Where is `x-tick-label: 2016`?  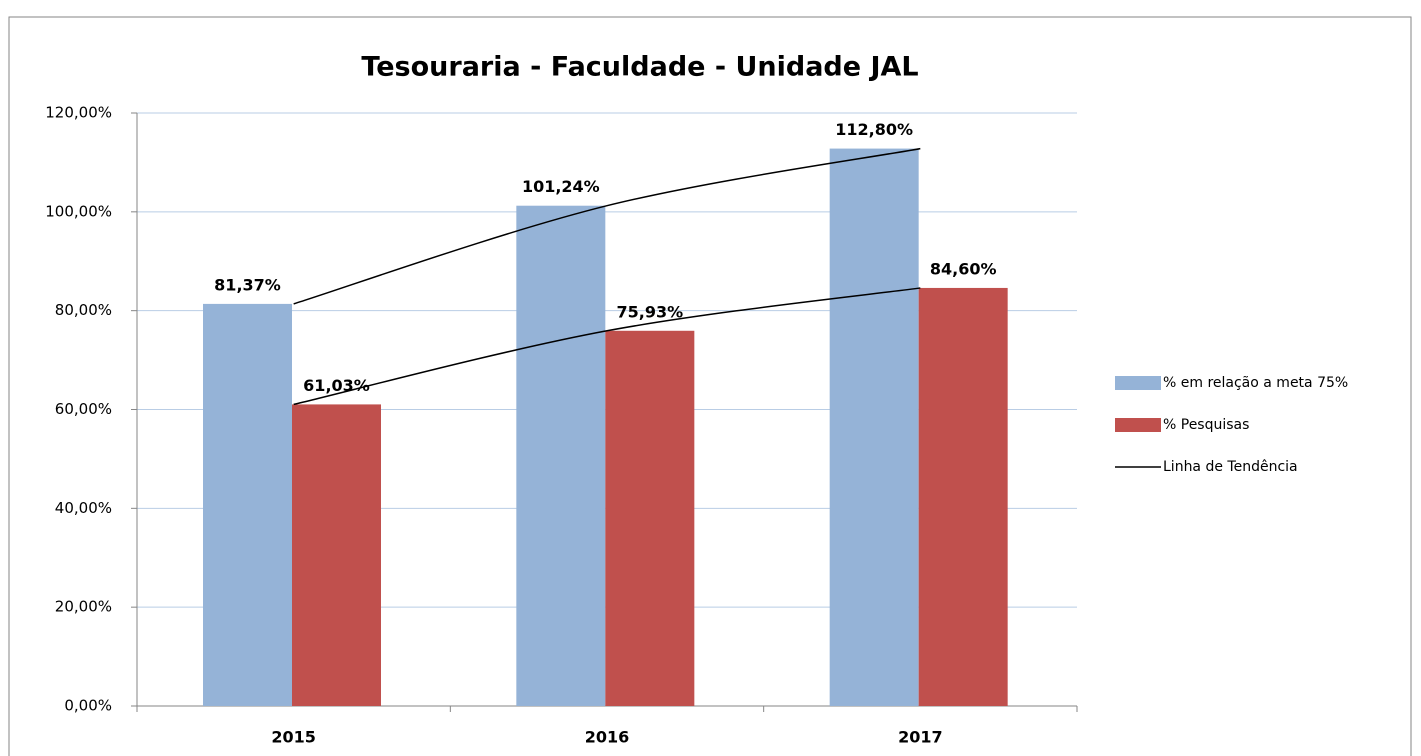
x-tick-label: 2016 is located at coordinates (607, 737).